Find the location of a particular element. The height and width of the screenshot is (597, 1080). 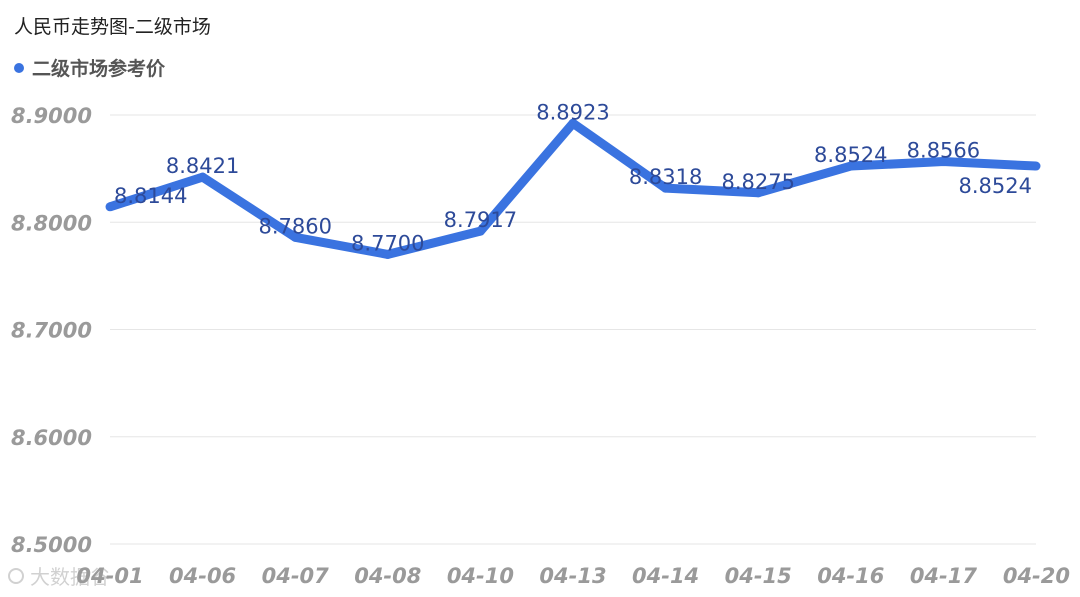

data-label: 8.8144 is located at coordinates (150, 196).